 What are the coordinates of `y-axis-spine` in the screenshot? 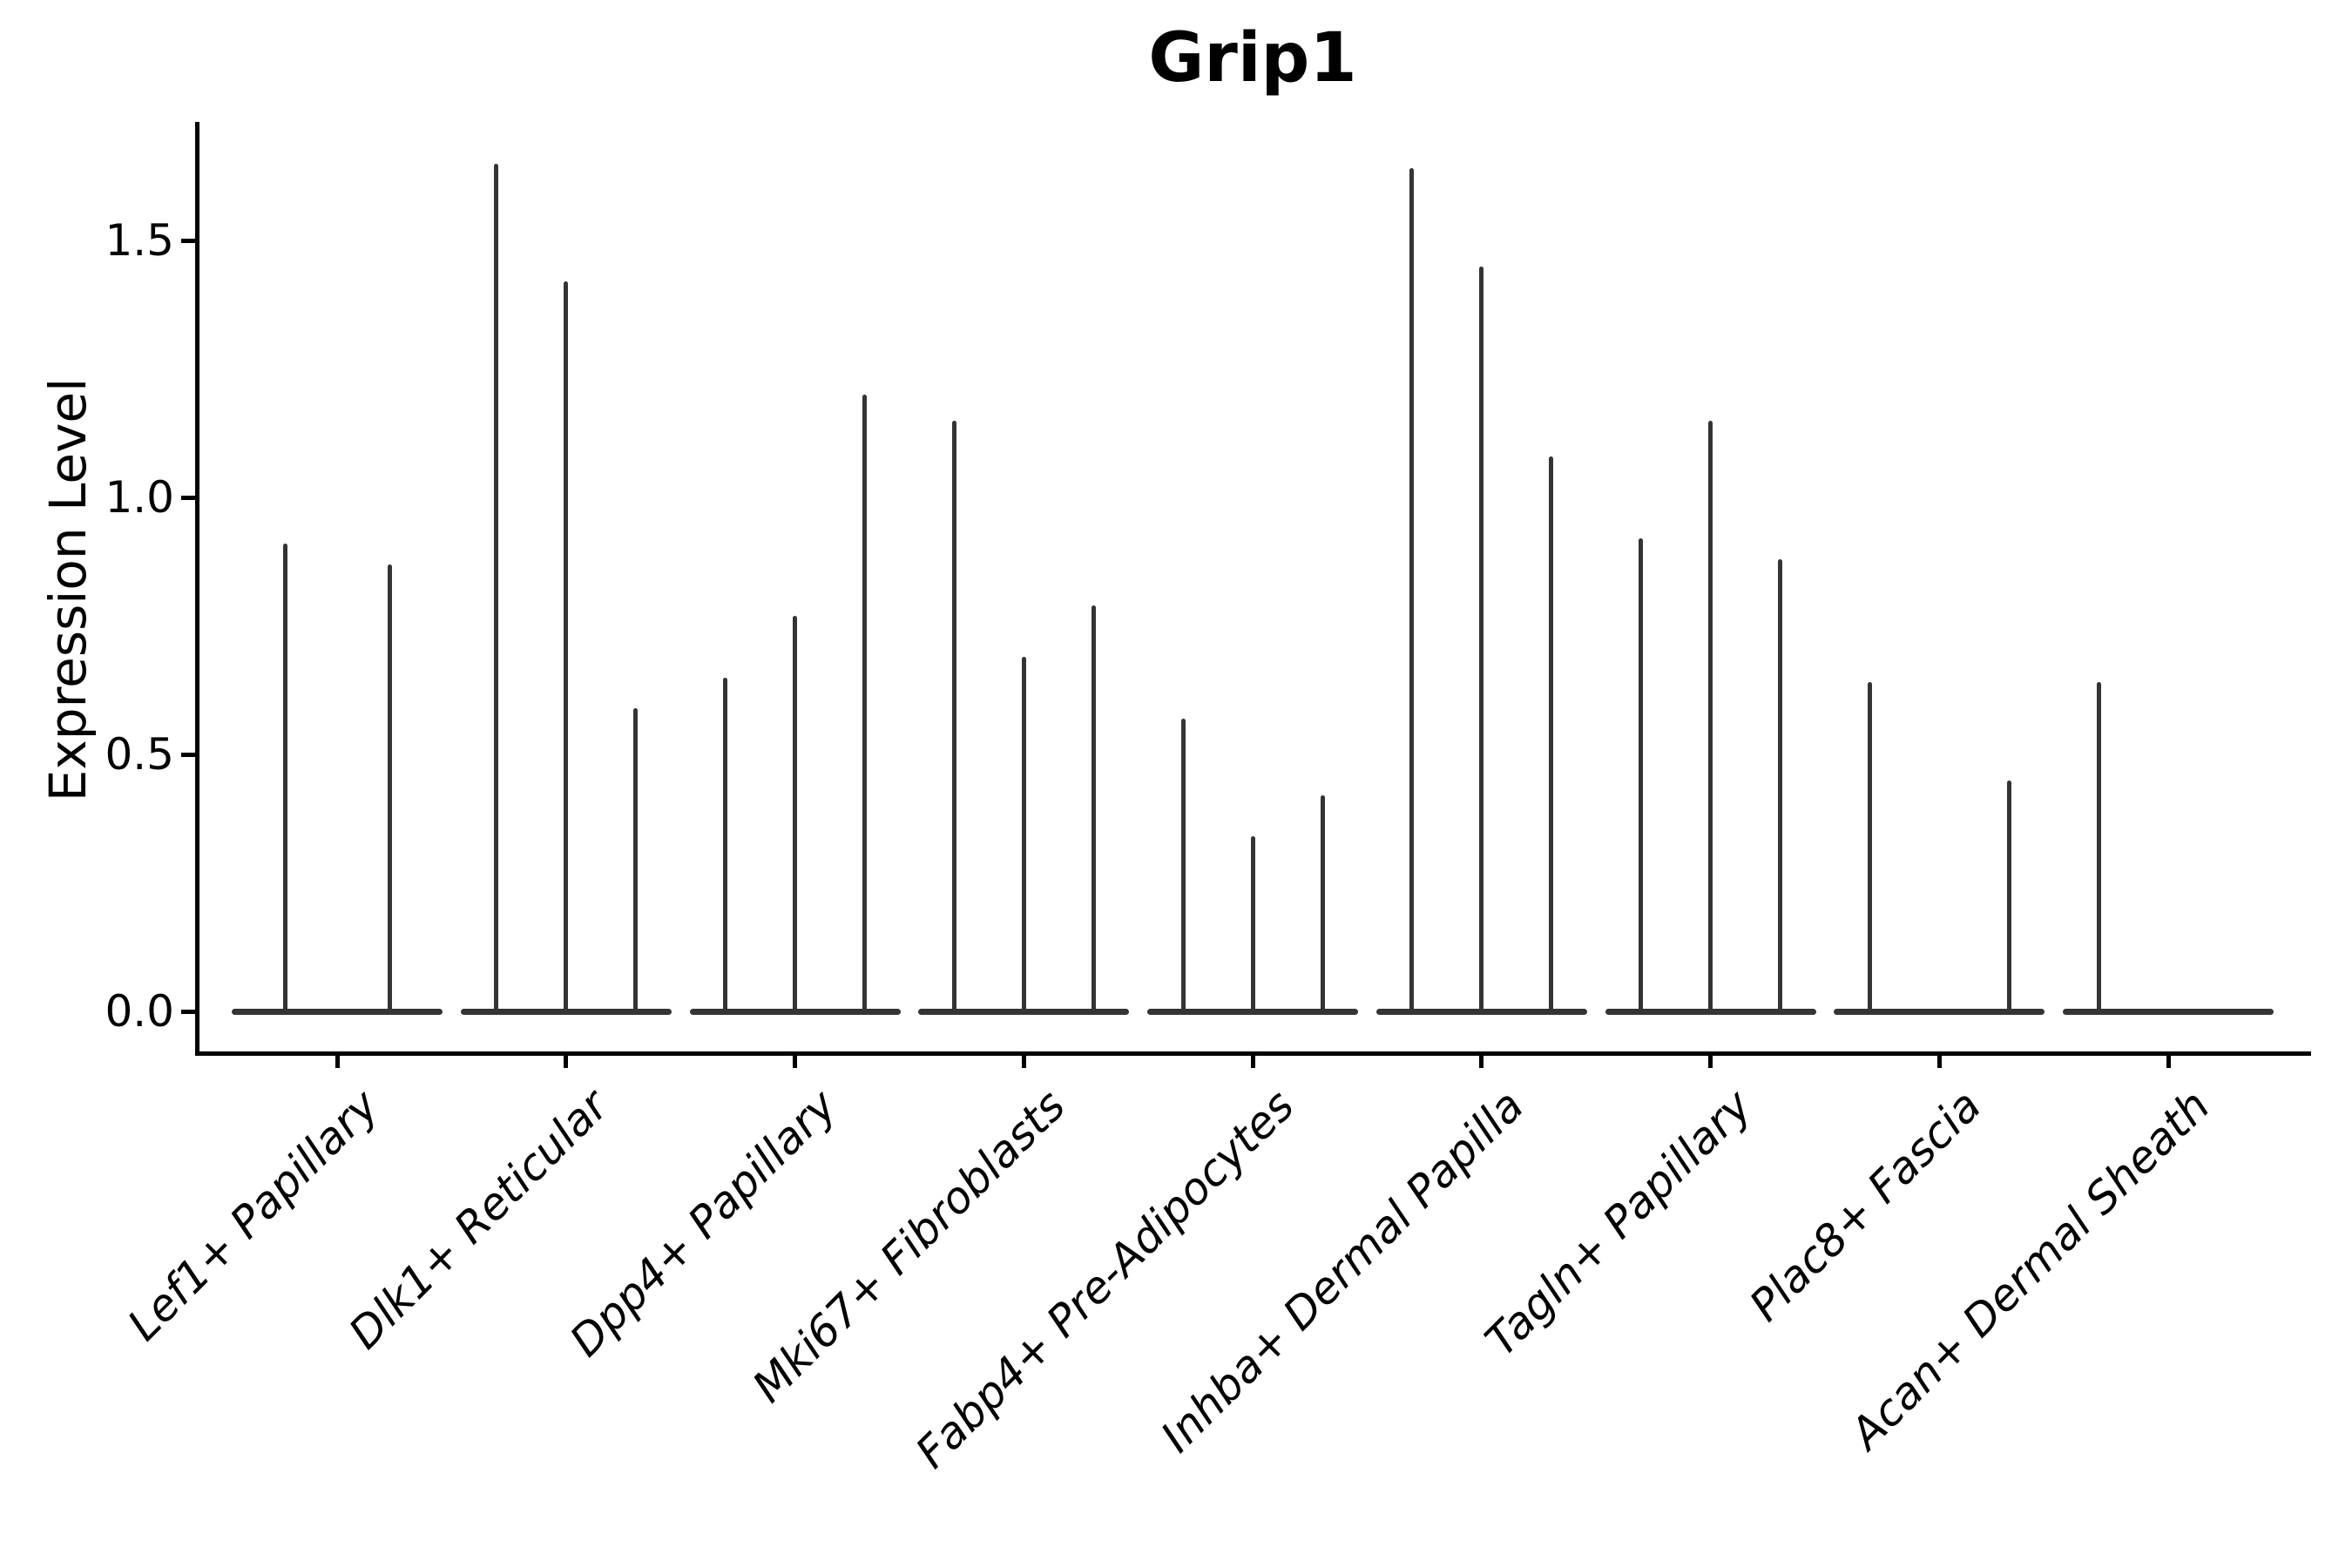 It's located at (197, 589).